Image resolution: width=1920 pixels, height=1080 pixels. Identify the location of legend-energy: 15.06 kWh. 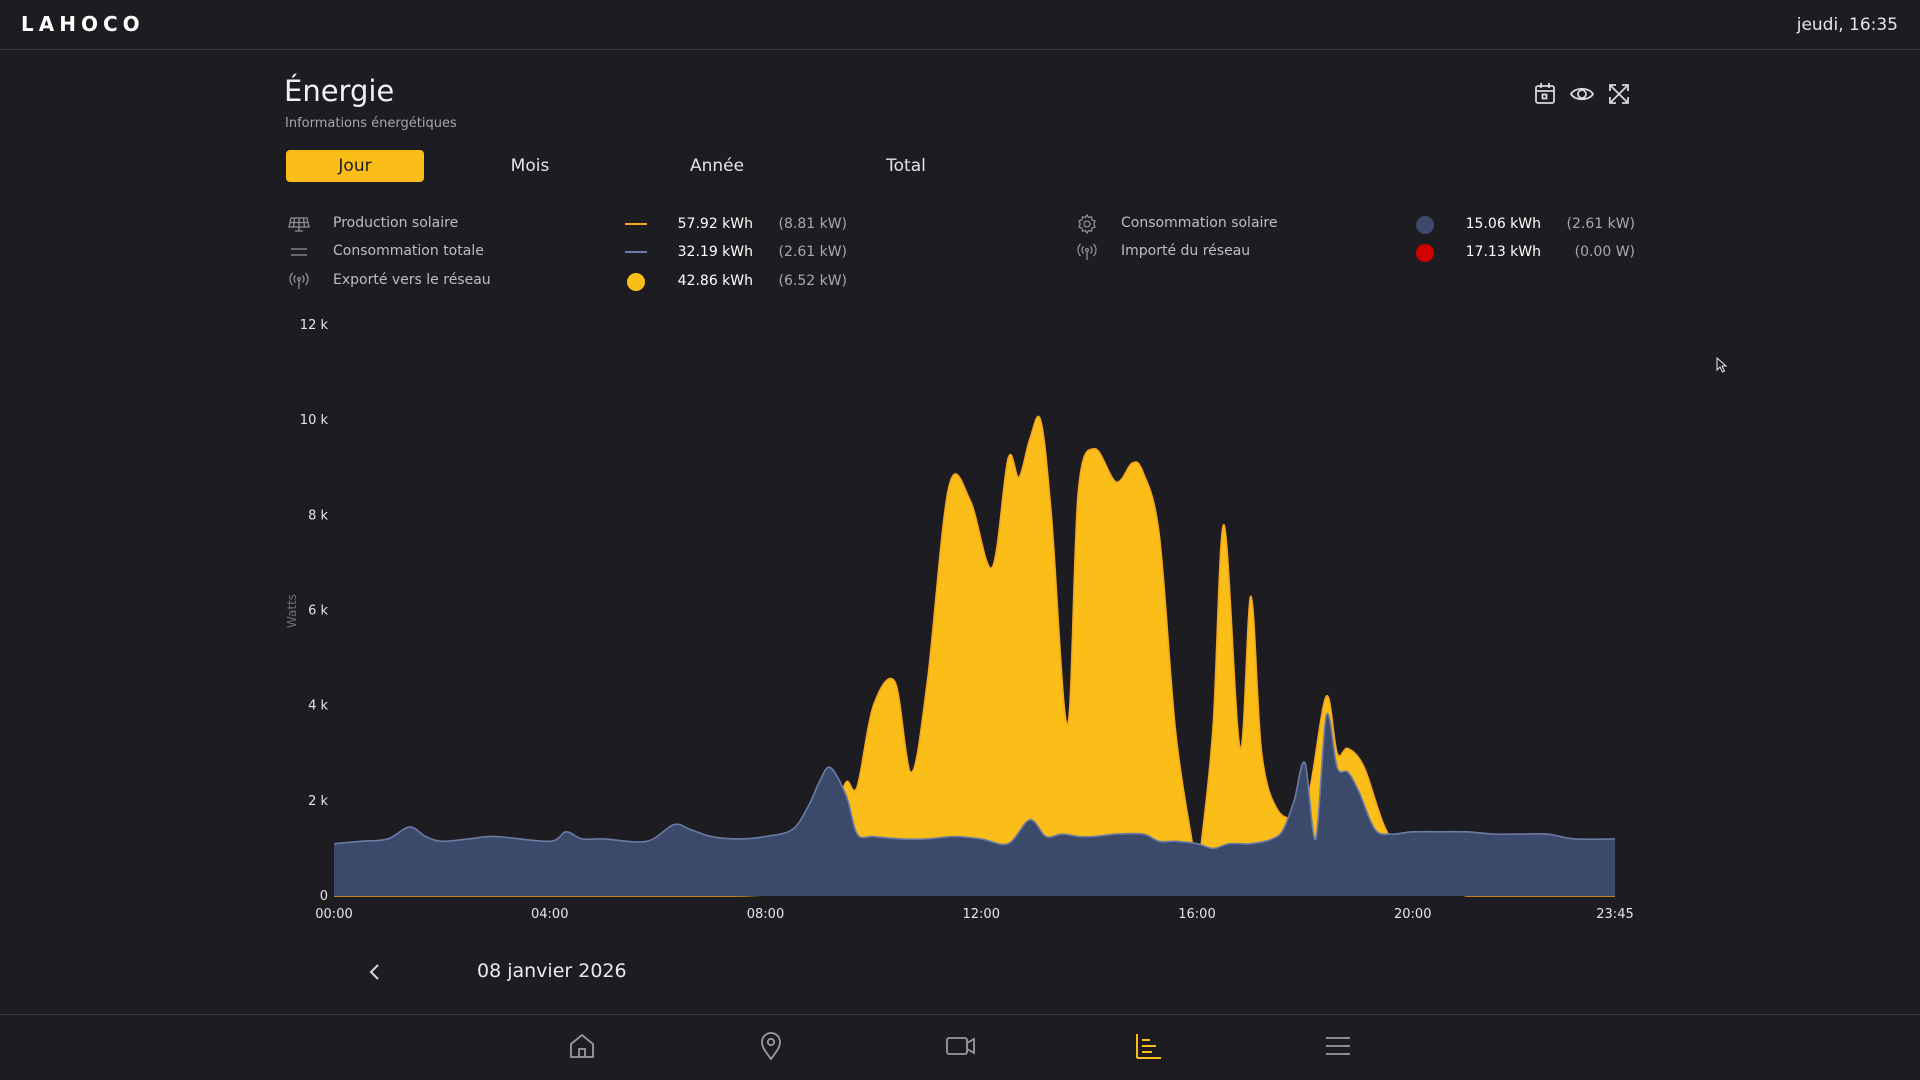
(1503, 224).